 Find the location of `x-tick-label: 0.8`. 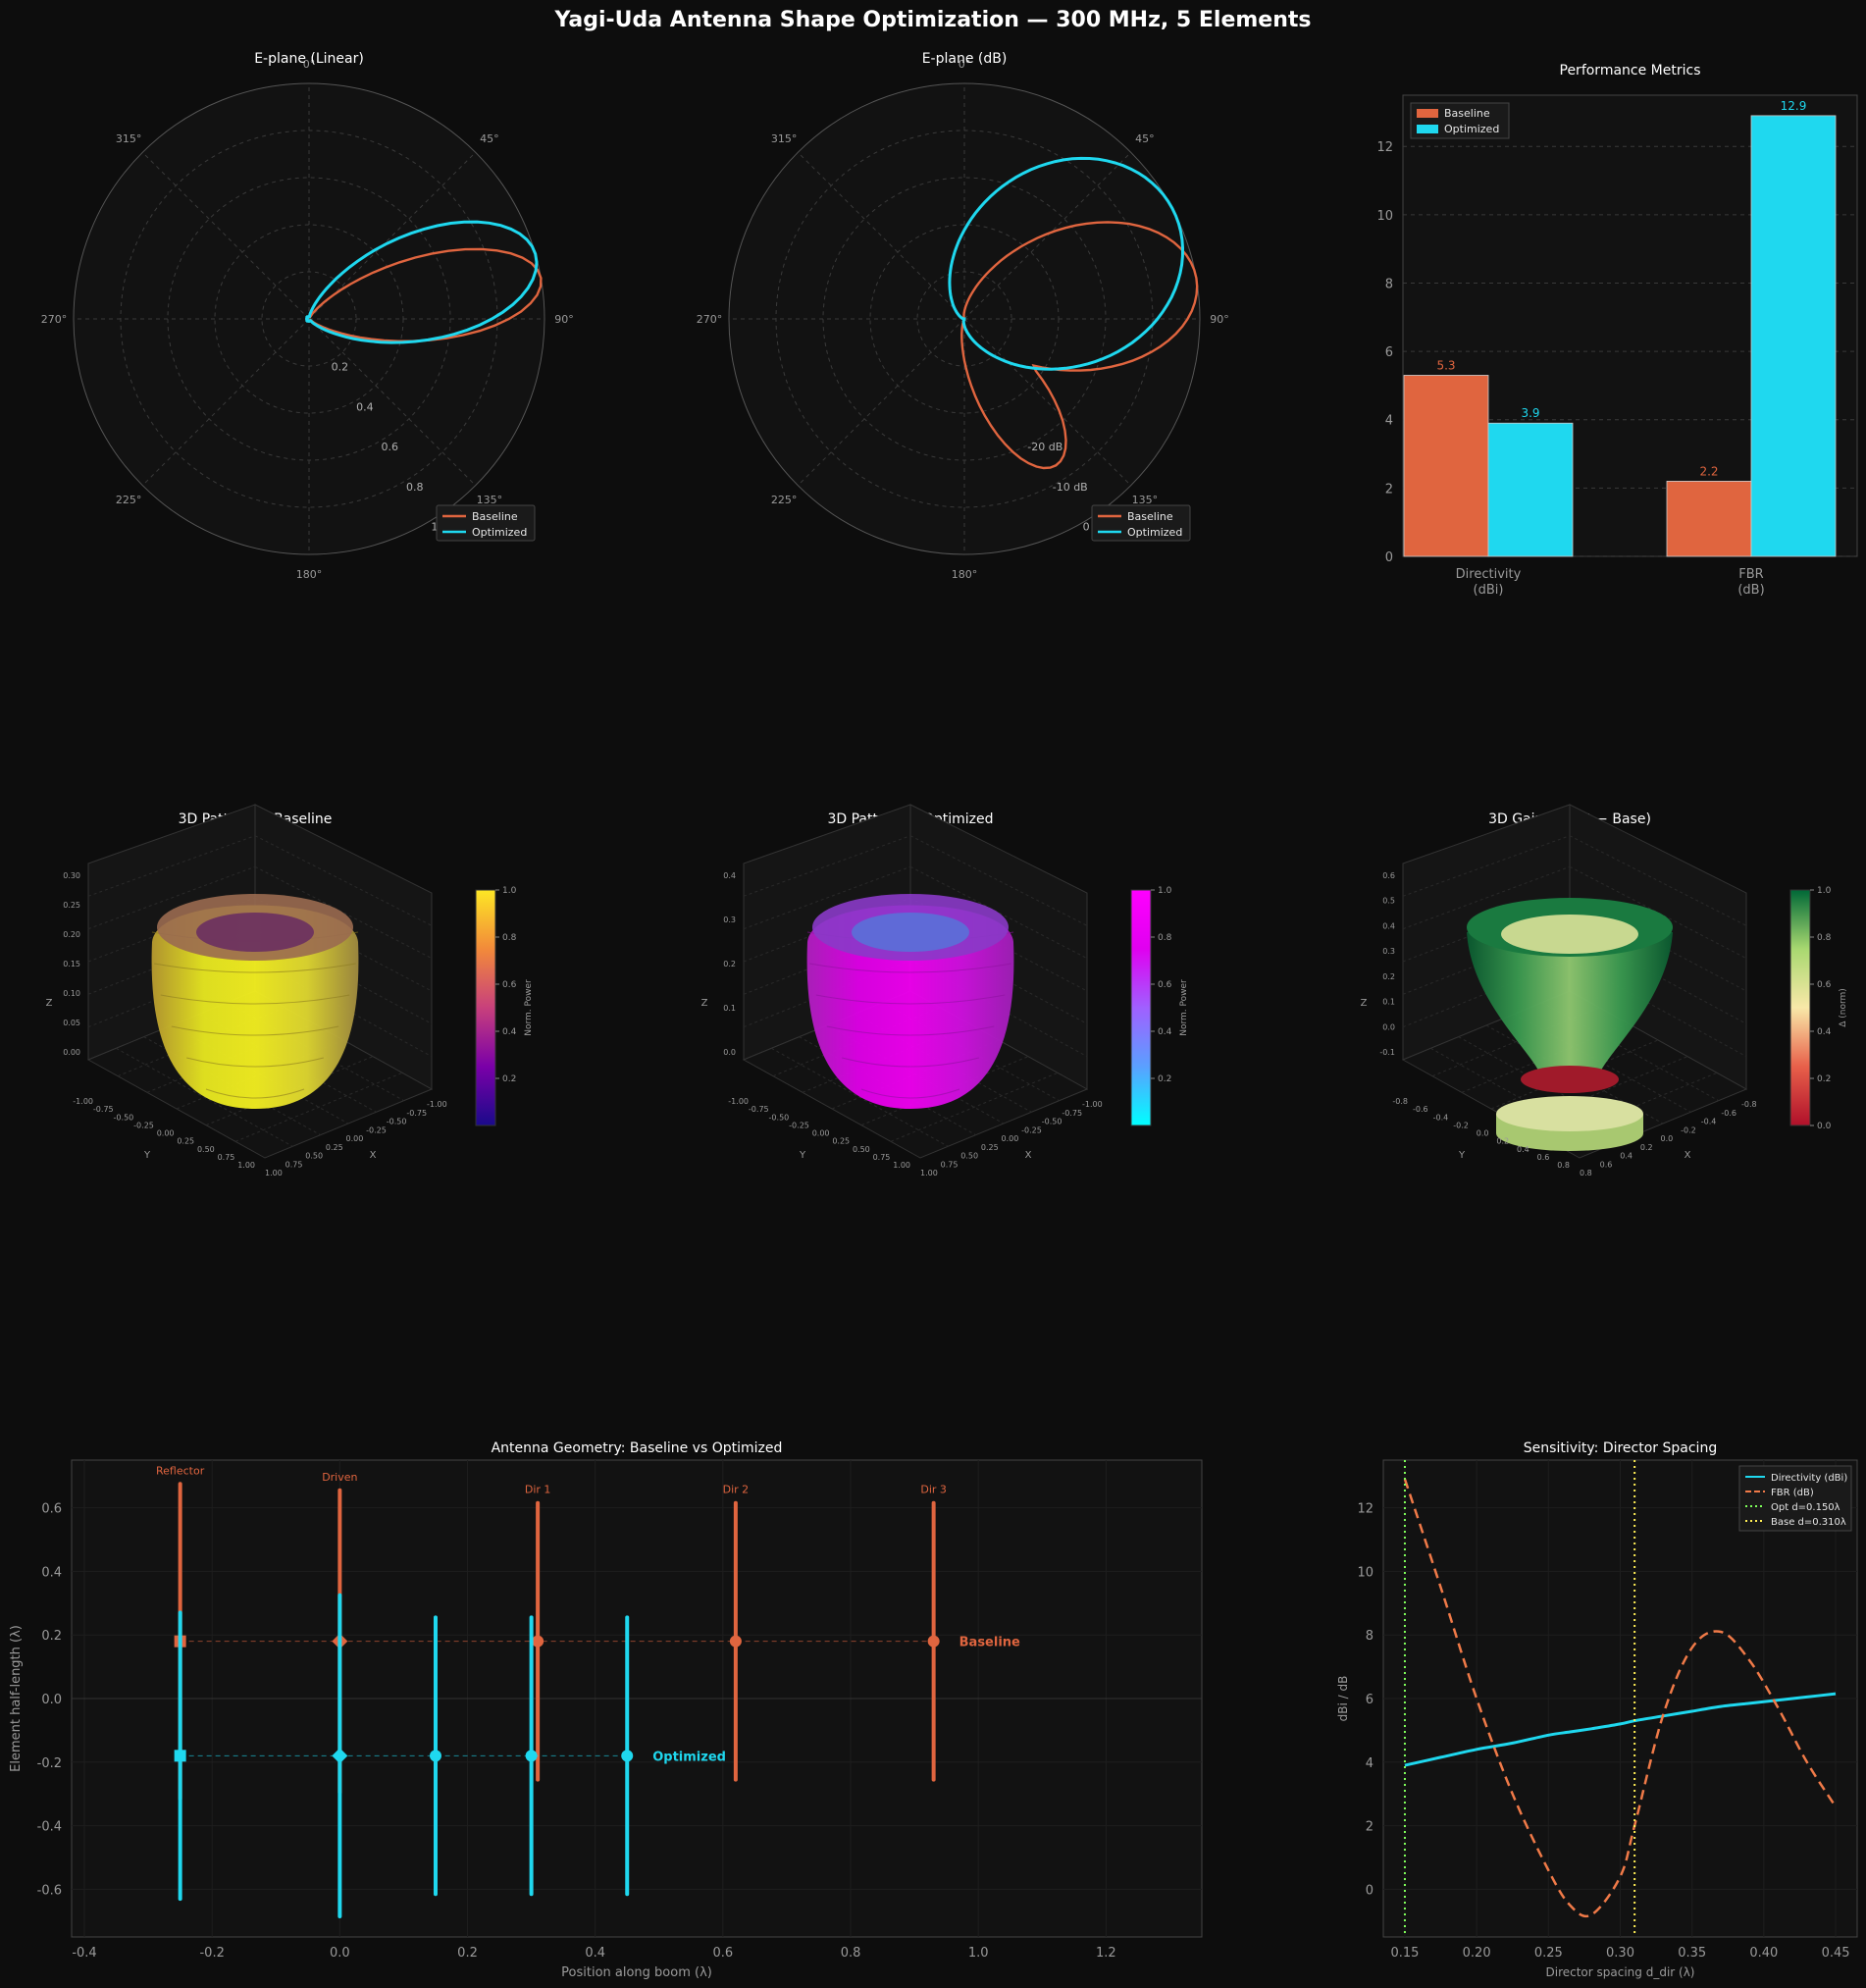

x-tick-label: 0.8 is located at coordinates (1586, 1173).